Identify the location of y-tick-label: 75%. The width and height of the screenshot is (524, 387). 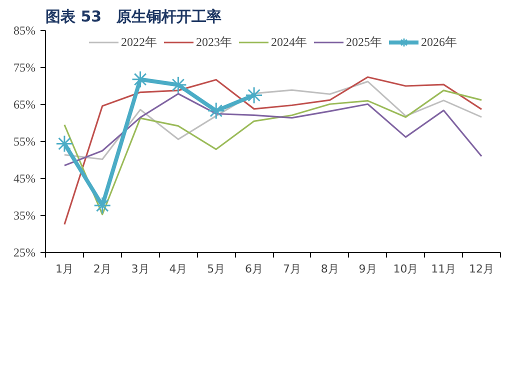
(25, 67).